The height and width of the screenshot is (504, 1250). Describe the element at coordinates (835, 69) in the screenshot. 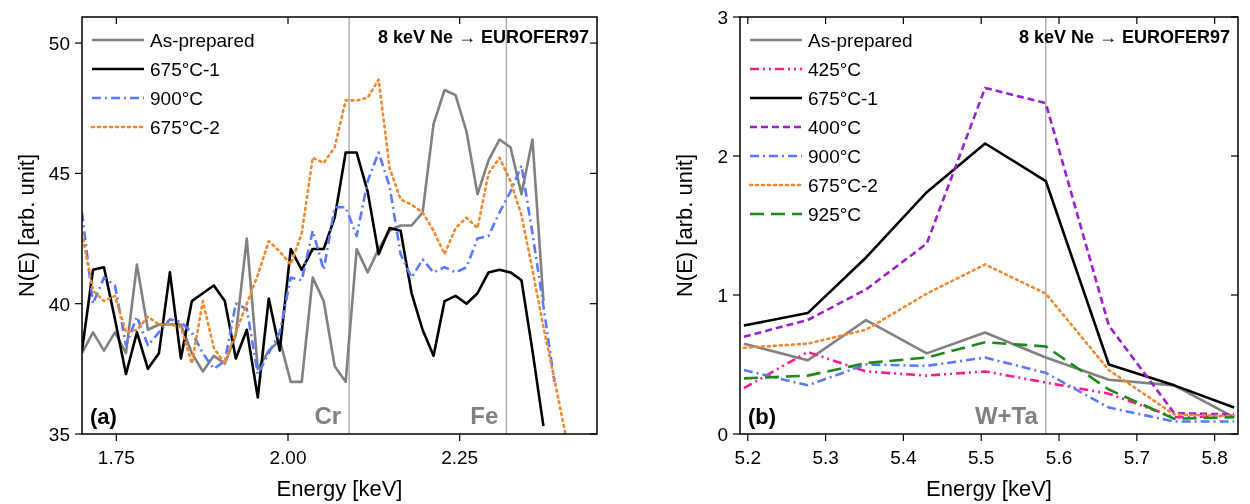

I see `legend-label: 425°C` at that location.